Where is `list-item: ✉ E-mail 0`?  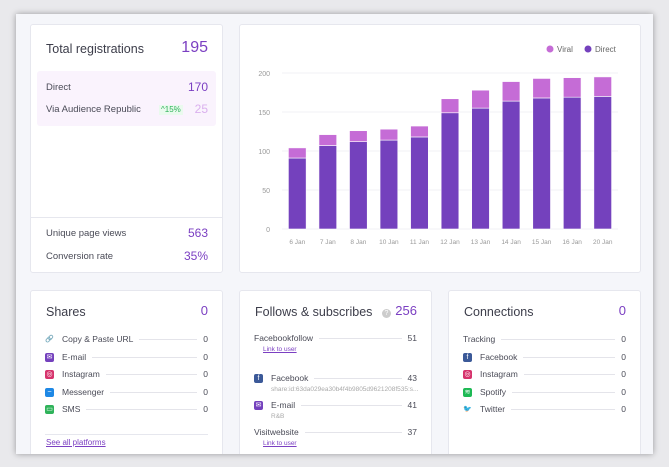 list-item: ✉ E-mail 0 is located at coordinates (126, 357).